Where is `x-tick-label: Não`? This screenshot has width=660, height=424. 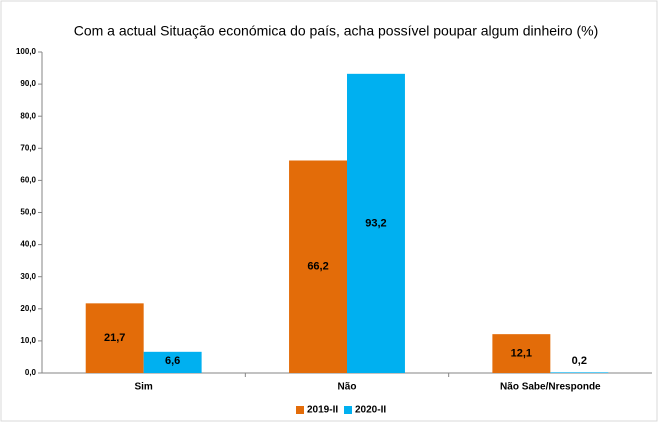
x-tick-label: Não is located at coordinates (347, 387).